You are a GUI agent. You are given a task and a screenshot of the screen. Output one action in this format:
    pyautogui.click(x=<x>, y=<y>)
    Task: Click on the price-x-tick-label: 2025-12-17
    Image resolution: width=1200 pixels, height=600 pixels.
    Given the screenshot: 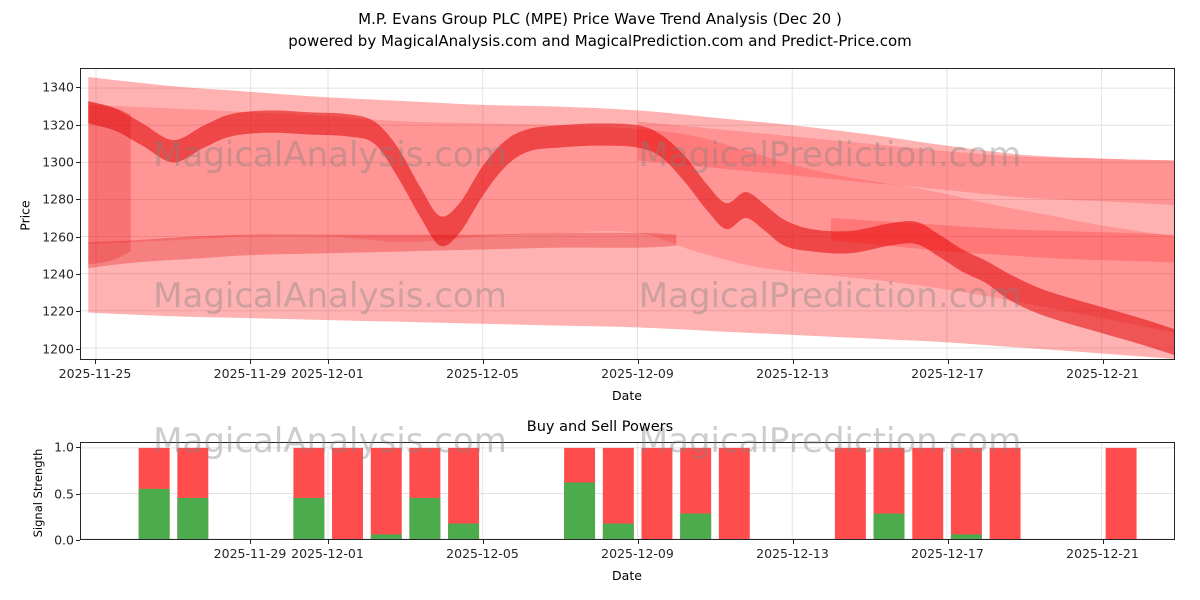 What is the action you would take?
    pyautogui.click(x=947, y=373)
    